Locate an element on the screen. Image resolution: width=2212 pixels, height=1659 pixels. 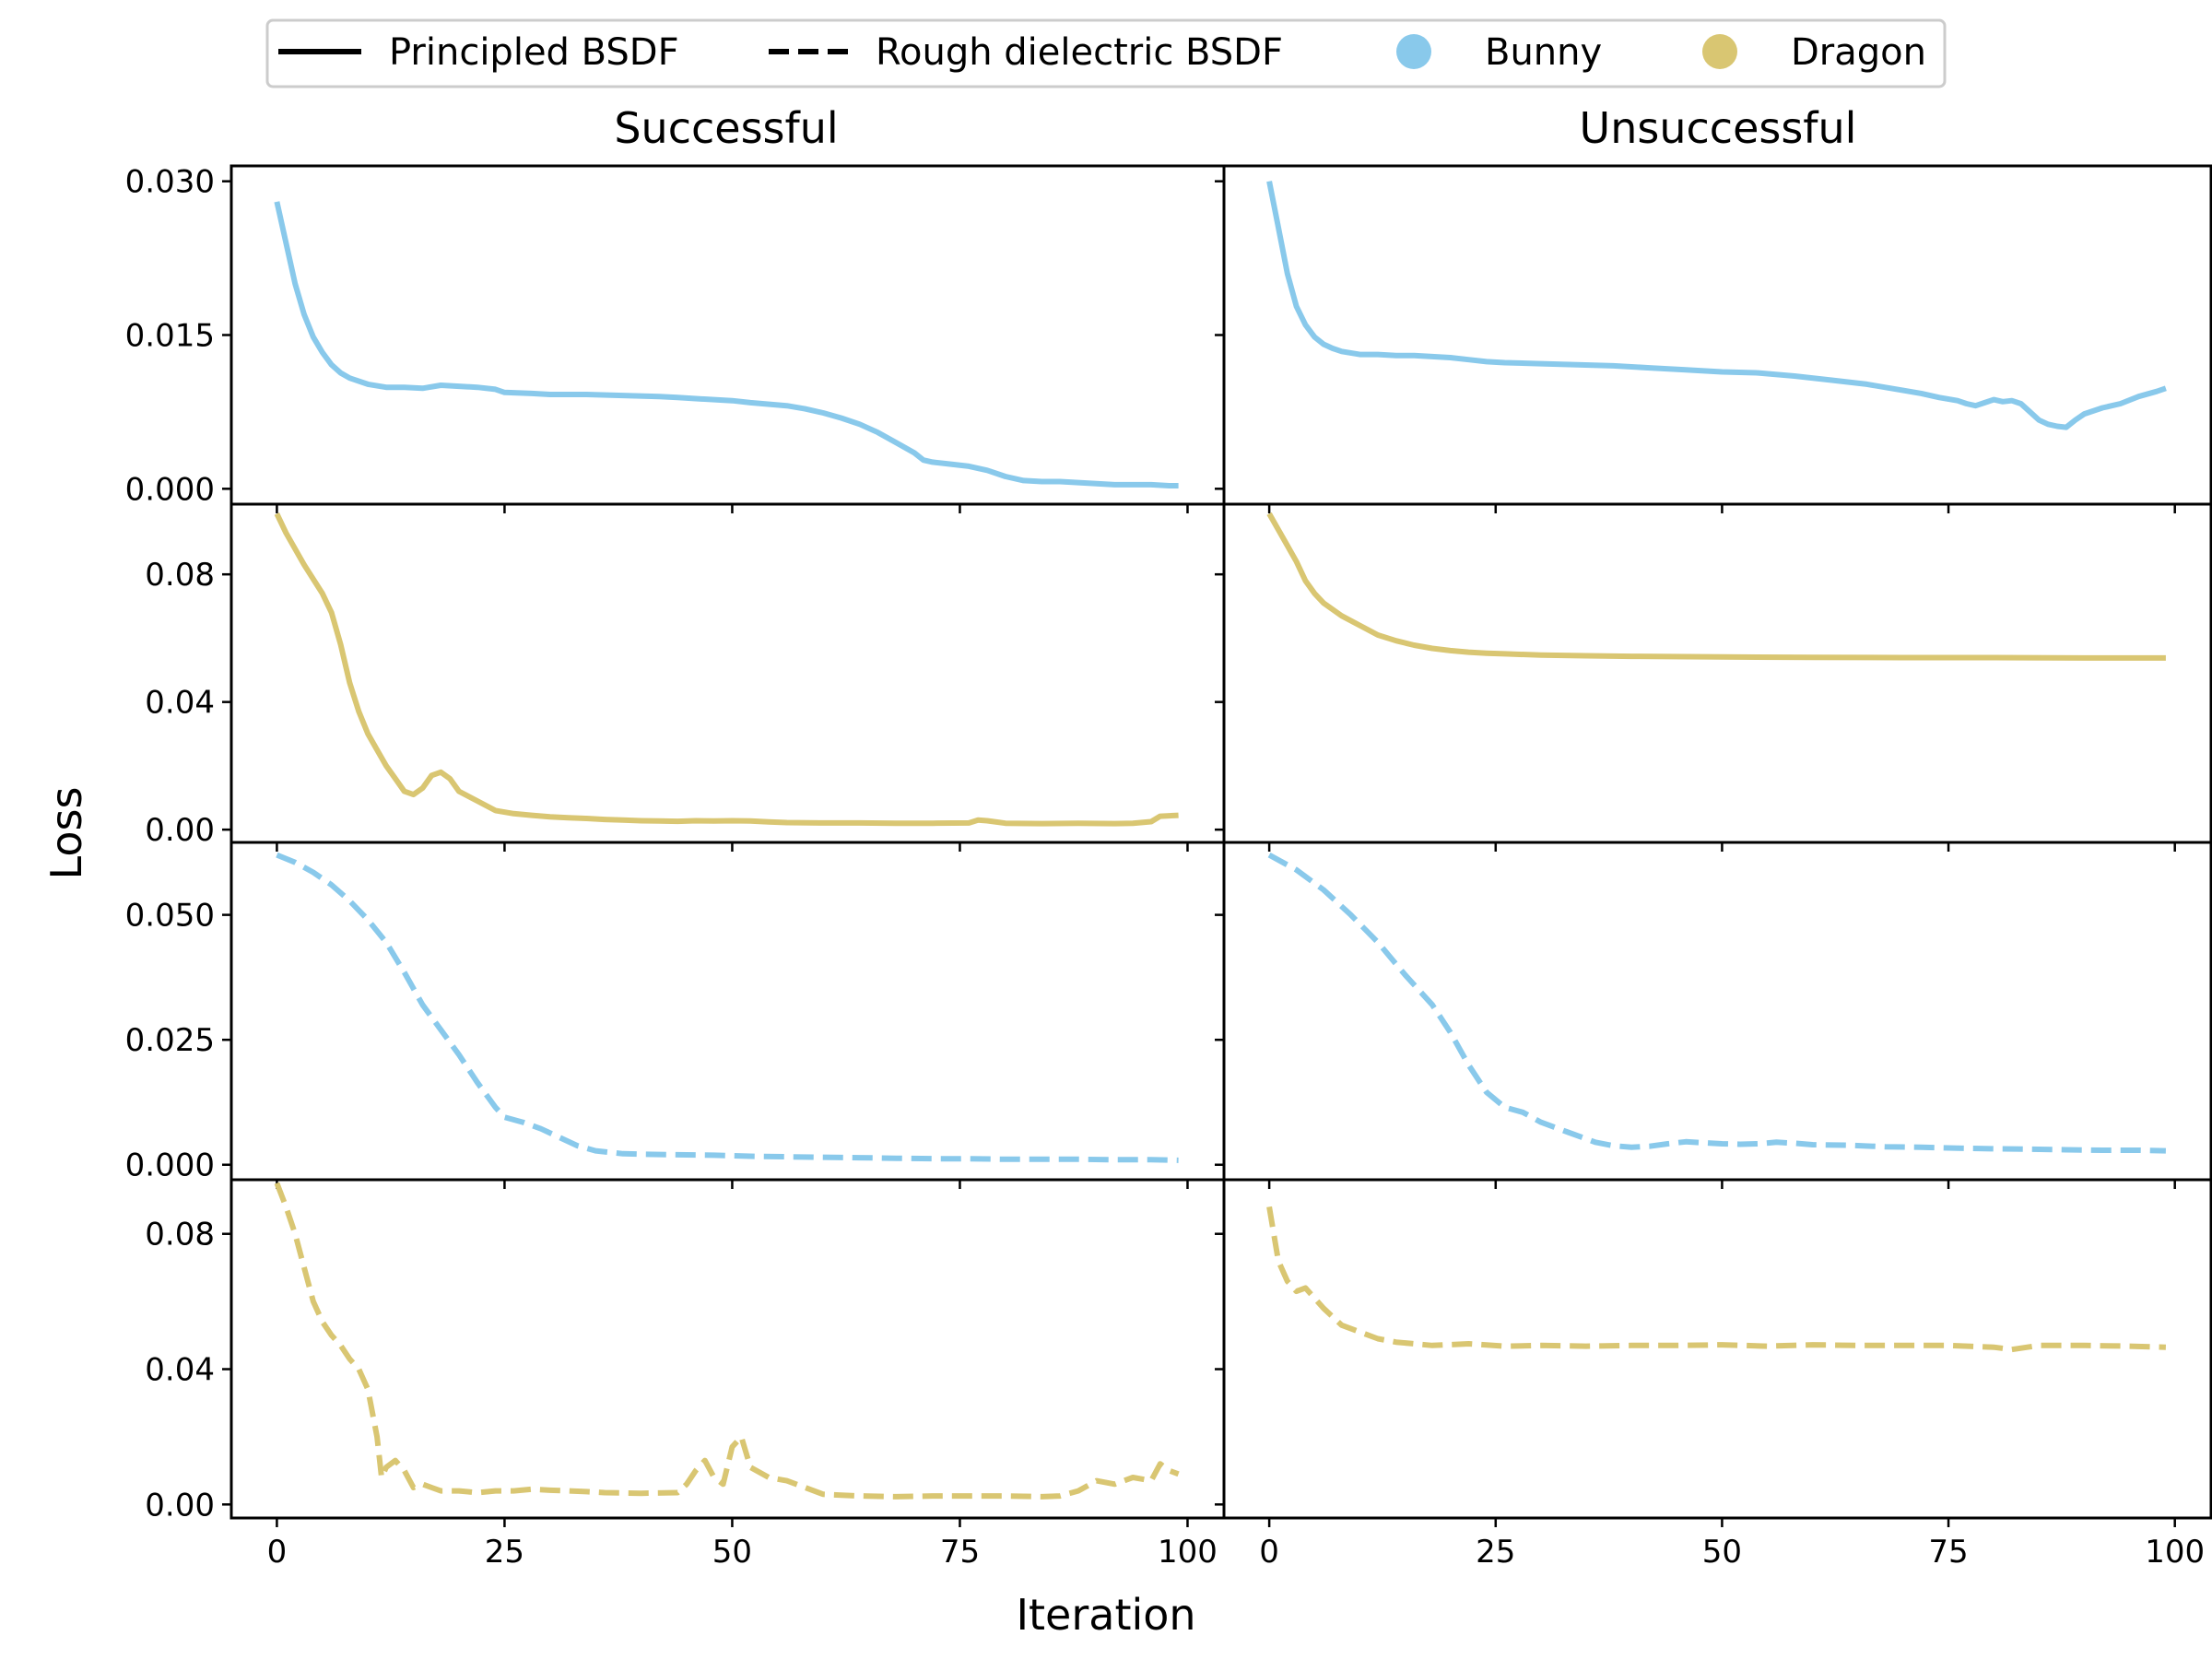
panel-r4-unsuccessful-xtick-label: 0 is located at coordinates (1269, 1552).